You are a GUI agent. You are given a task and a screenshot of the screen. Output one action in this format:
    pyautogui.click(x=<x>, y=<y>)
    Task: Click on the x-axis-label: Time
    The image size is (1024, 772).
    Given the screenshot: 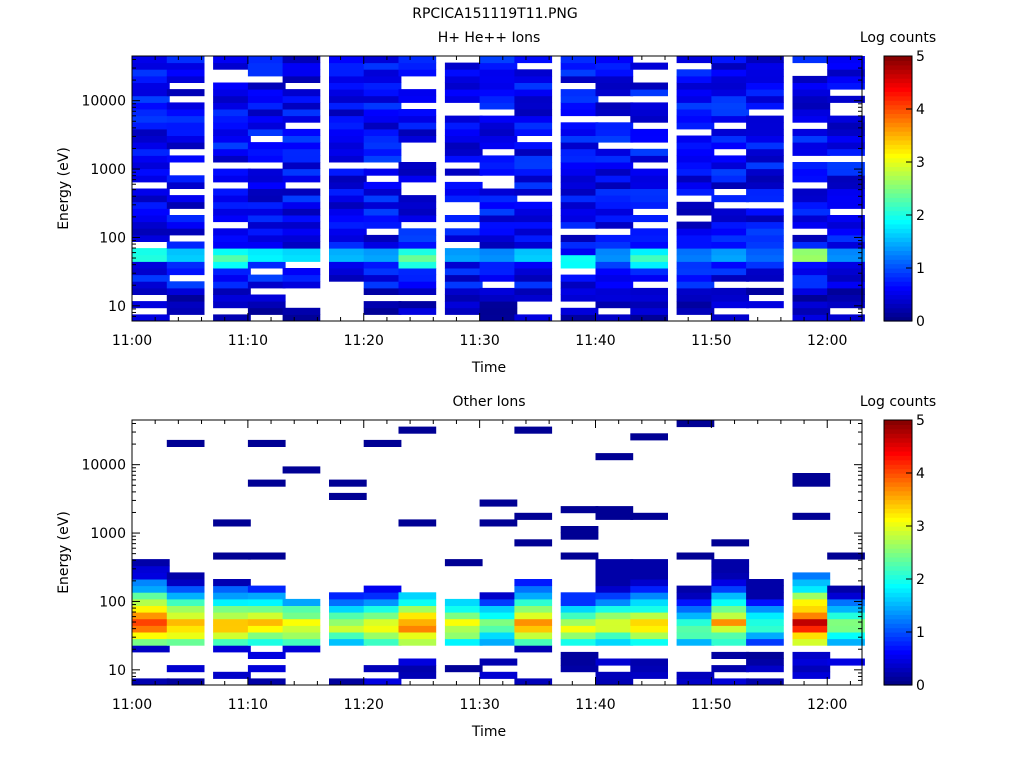 What is the action you would take?
    pyautogui.click(x=488, y=732)
    